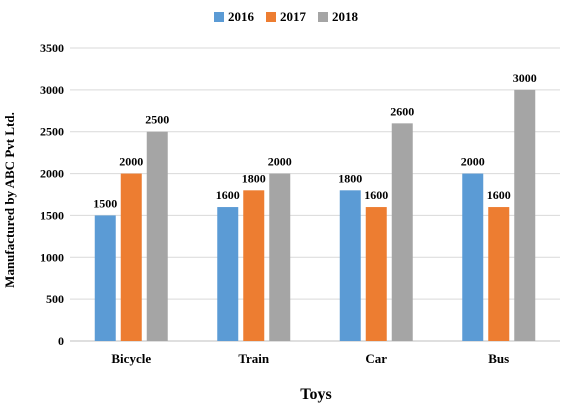  What do you see at coordinates (131, 257) in the screenshot?
I see `bar-bicycle-2017` at bounding box center [131, 257].